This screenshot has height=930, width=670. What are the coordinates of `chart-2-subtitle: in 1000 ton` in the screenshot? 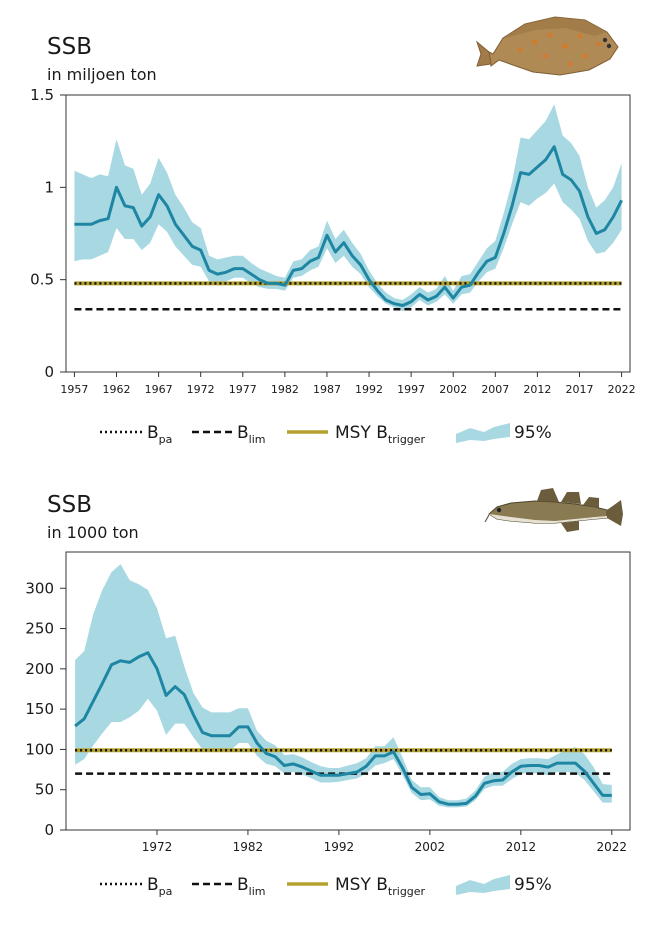 It's located at (93, 532).